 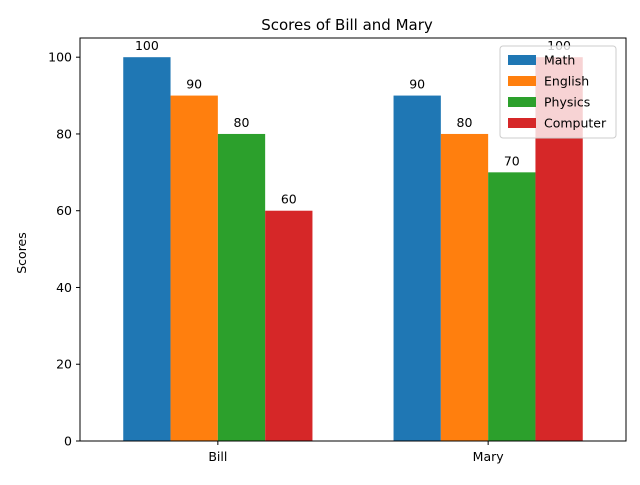 I want to click on bar-mary-physics, so click(x=512, y=307).